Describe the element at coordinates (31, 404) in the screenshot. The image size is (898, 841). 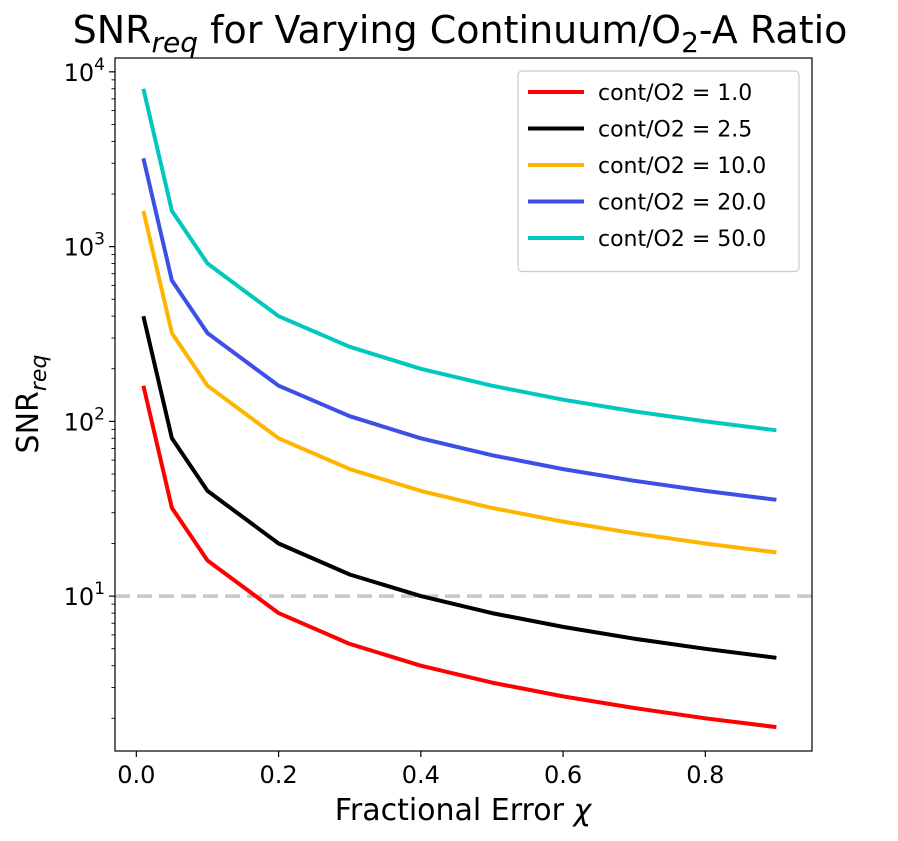
I see `y-axis-label: SNRreq` at that location.